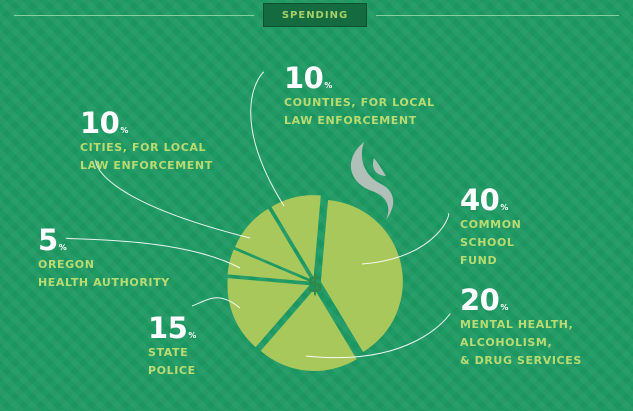 This screenshot has width=633, height=411. Describe the element at coordinates (315, 15) in the screenshot. I see `header-title: SPENDING` at that location.